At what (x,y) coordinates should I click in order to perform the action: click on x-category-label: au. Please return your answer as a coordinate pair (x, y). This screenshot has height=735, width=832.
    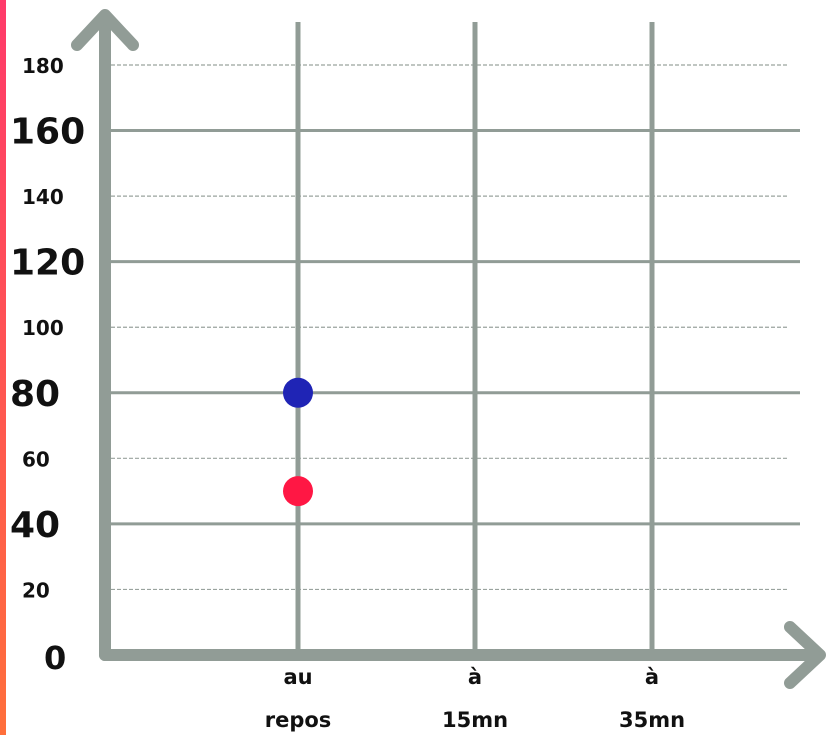
    Looking at the image, I should click on (297, 677).